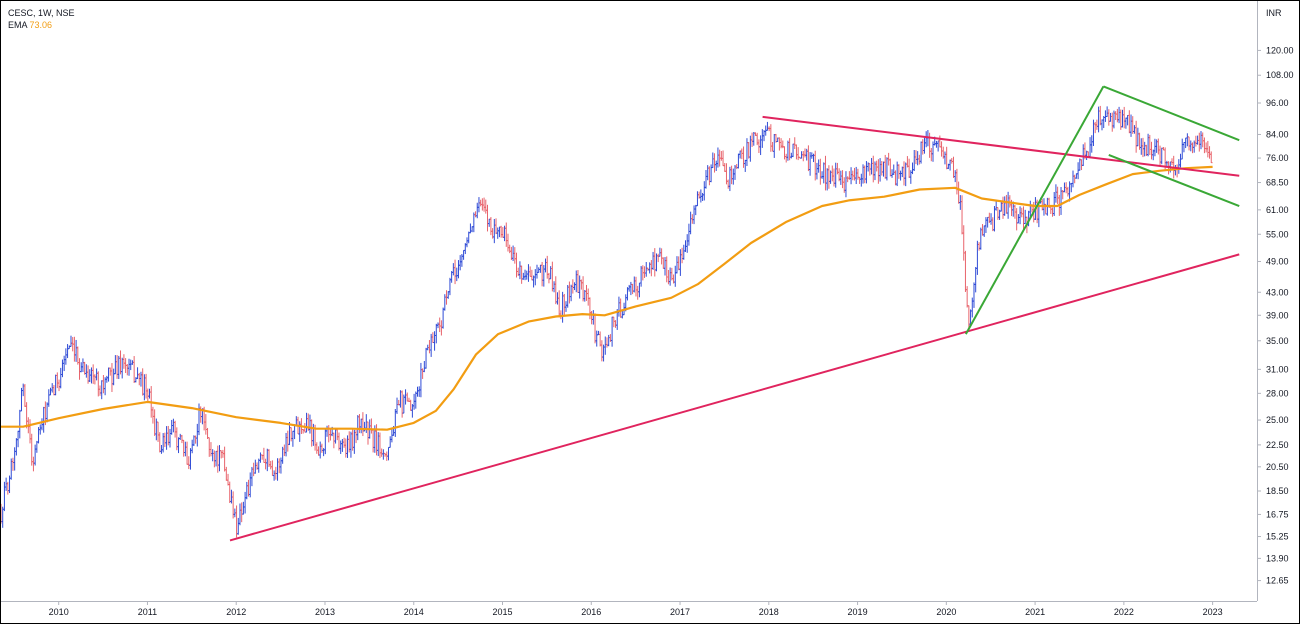 This screenshot has height=624, width=1300. What do you see at coordinates (1174, 180) in the screenshot?
I see `trendline` at bounding box center [1174, 180].